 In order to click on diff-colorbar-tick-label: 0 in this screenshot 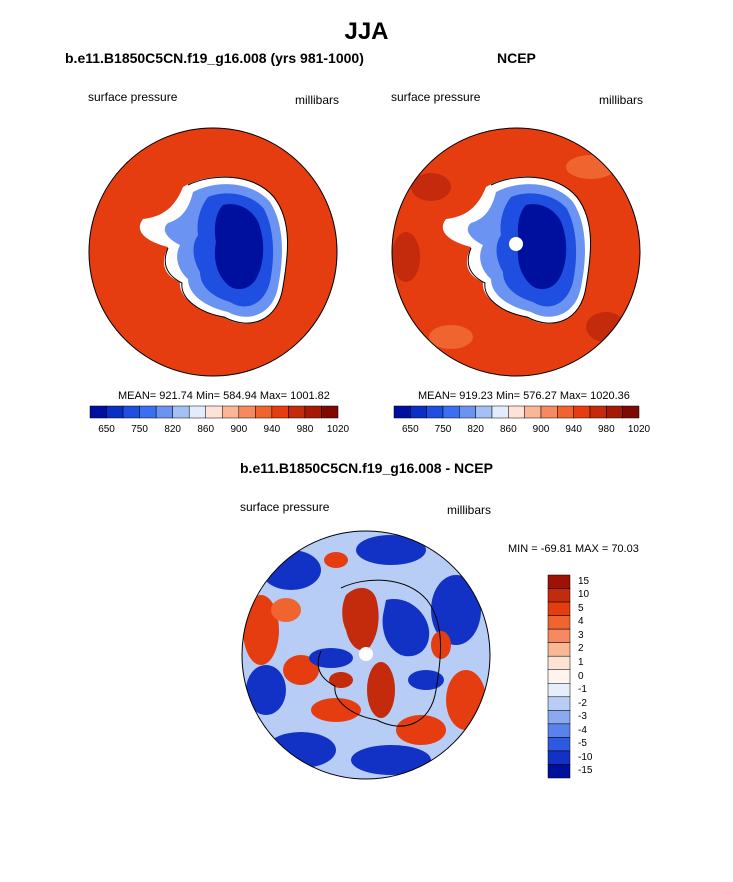, I will do `click(581, 676)`.